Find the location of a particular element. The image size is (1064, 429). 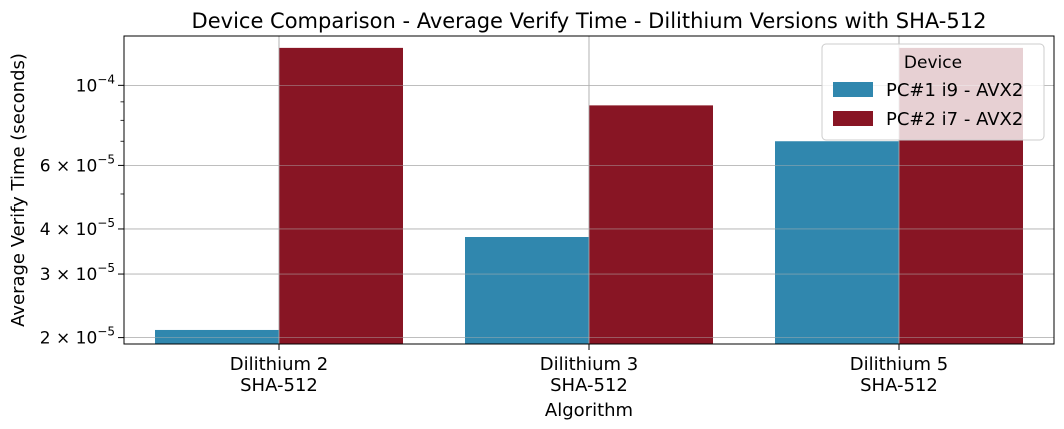

y-axis-ticks: 10−4 6 × 10−5 4 × 10−5 3 × 10−5 2 × 10−5 is located at coordinates (82, 210).